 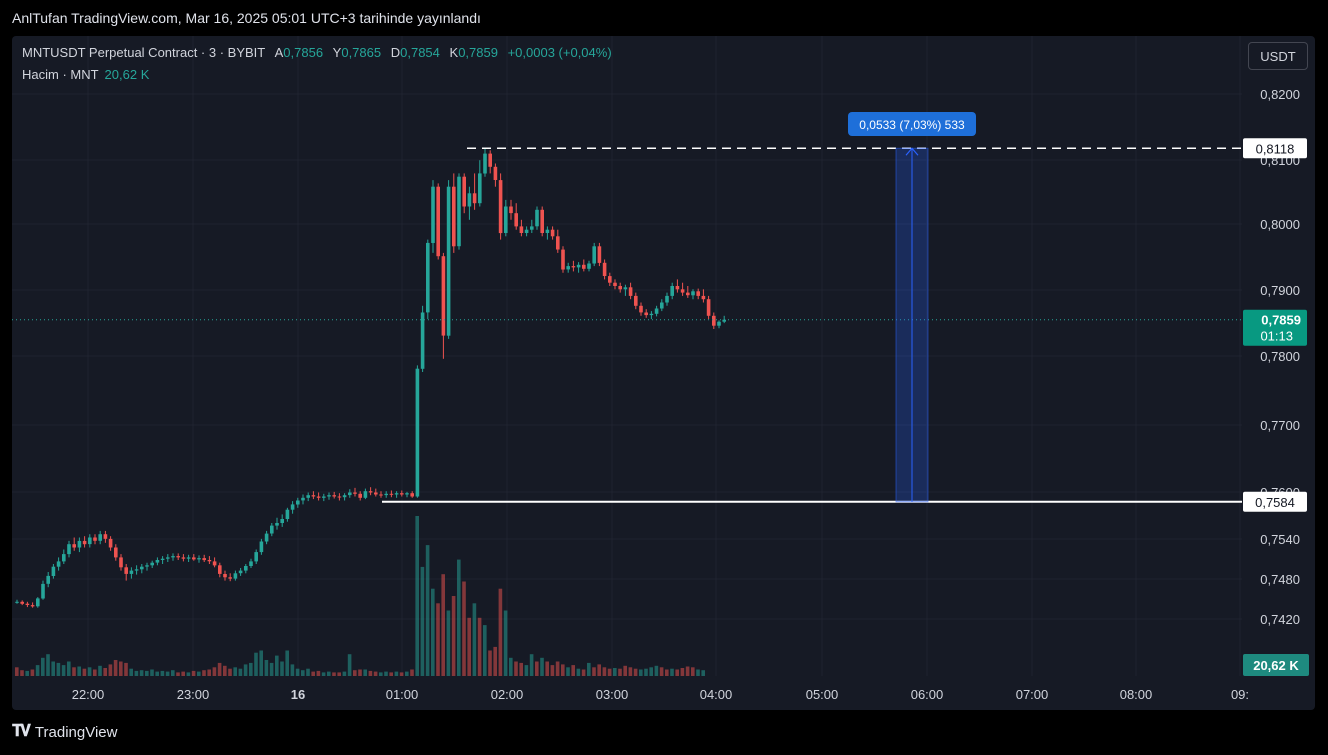 I want to click on footer-brand: 𝐓𝐕 TradingView, so click(x=64, y=732).